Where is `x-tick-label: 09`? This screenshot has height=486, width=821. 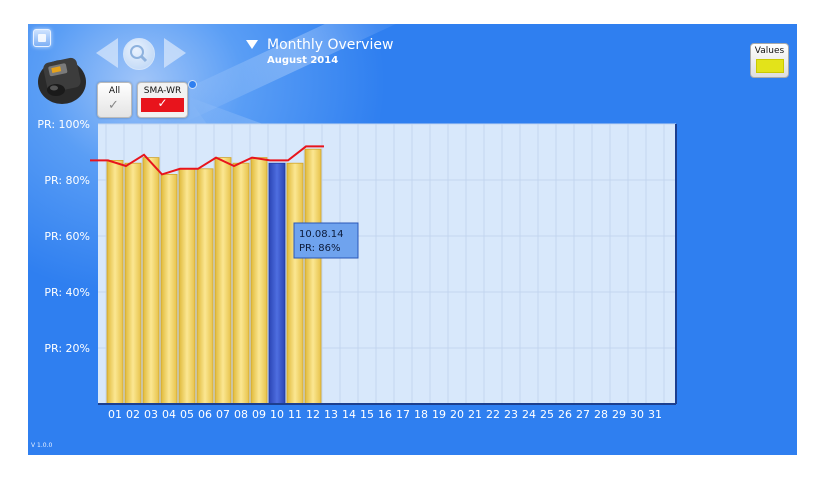
x-tick-label: 09 is located at coordinates (259, 414).